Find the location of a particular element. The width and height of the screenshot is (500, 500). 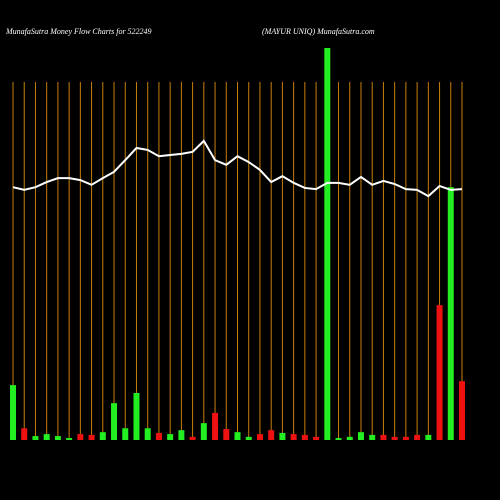

money-flow-line is located at coordinates (237, 168).